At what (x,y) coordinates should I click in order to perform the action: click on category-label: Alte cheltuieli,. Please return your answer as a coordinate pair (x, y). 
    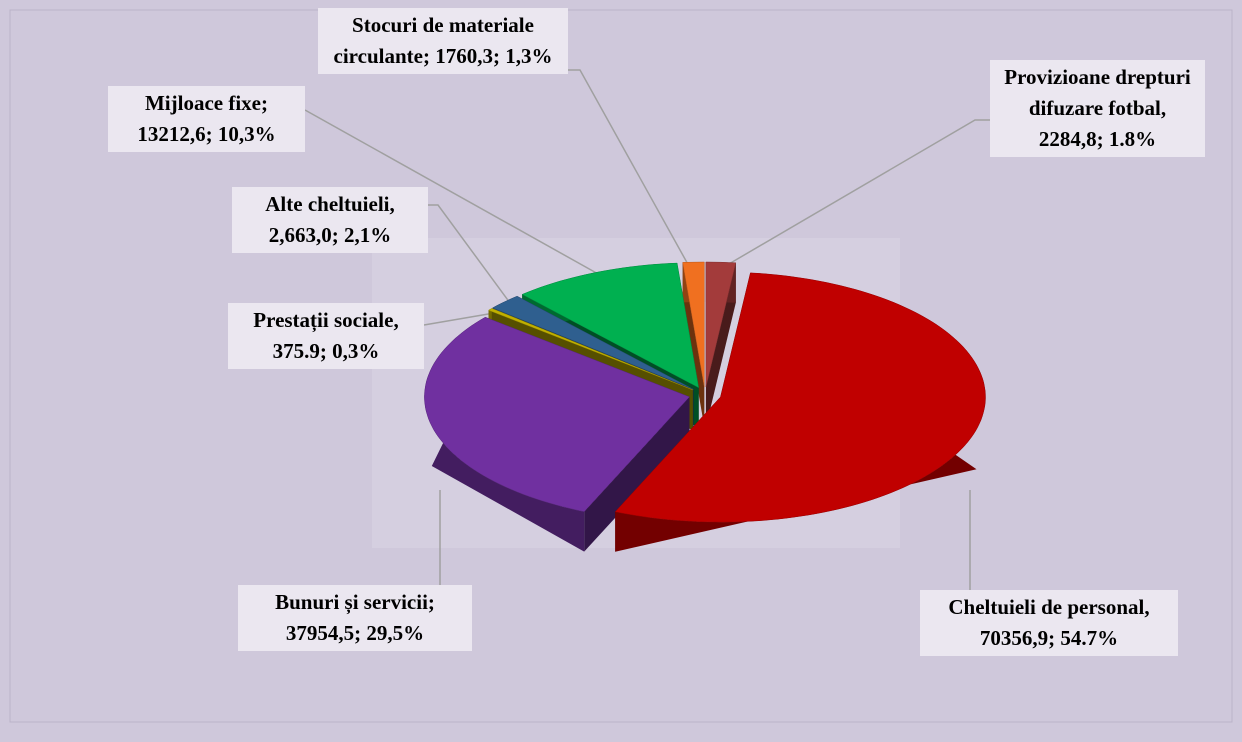
    Looking at the image, I should click on (330, 204).